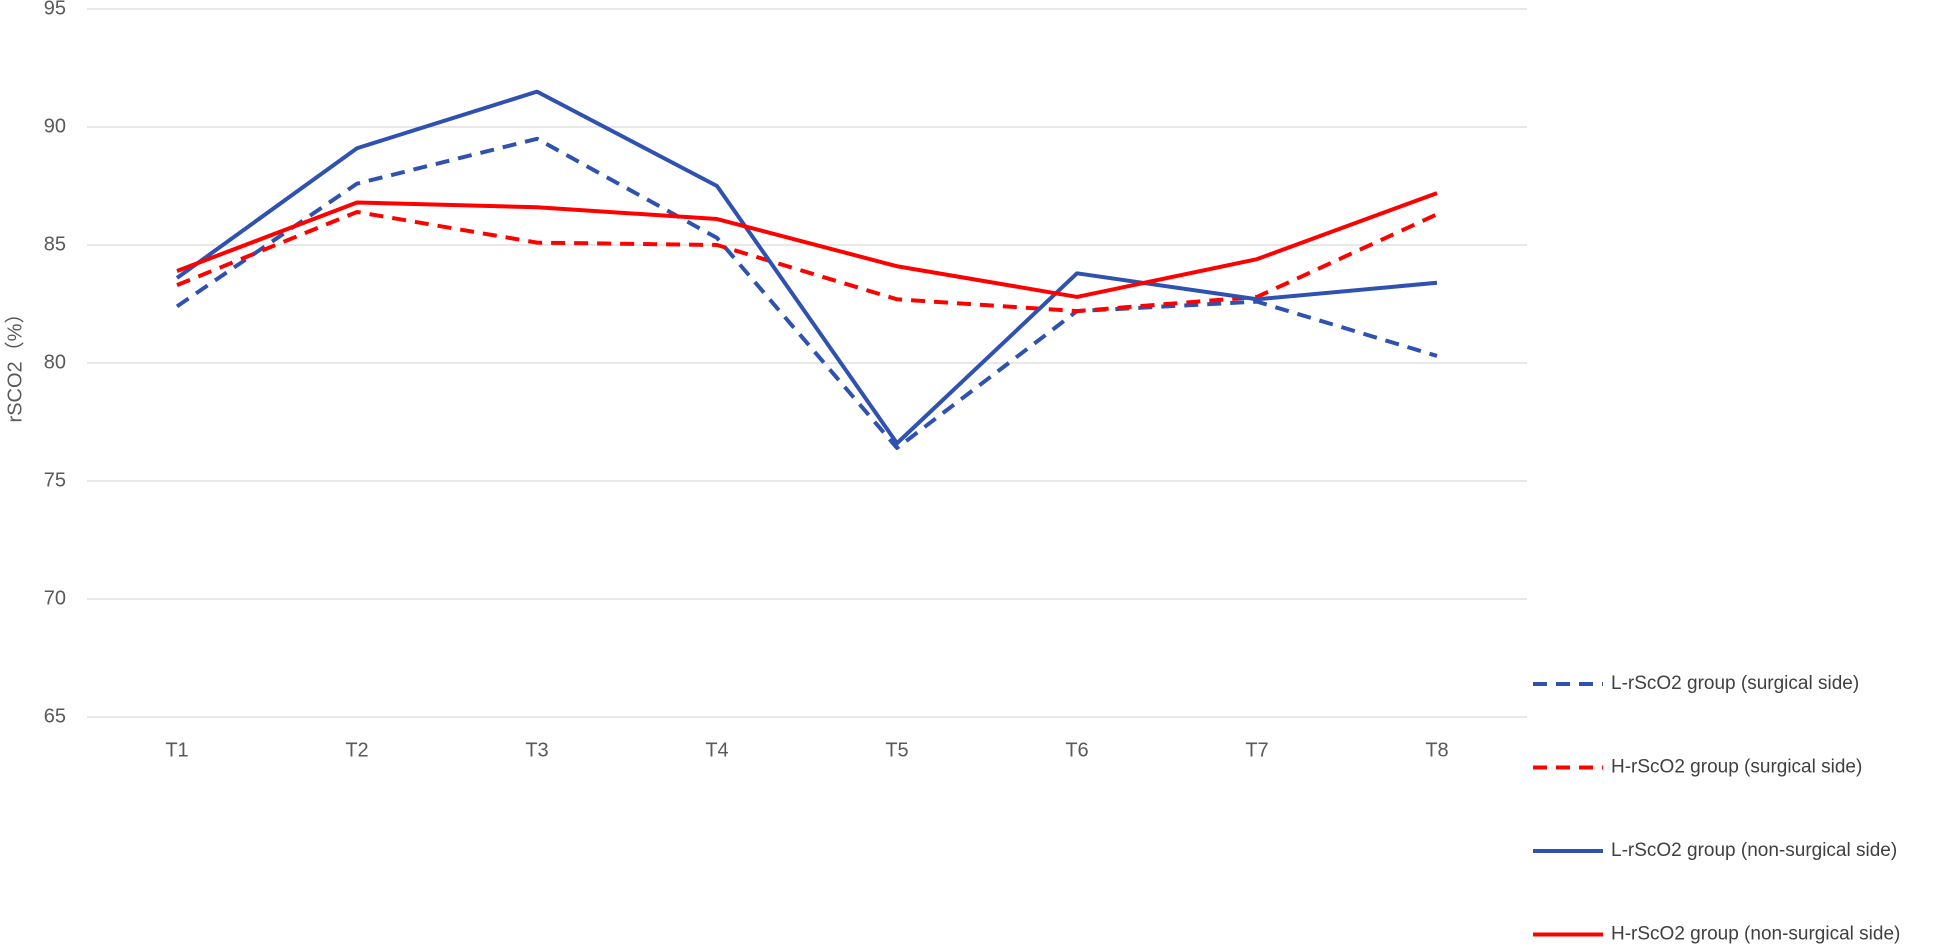 This screenshot has height=948, width=1950. I want to click on x-tick-label: T6, so click(1076, 750).